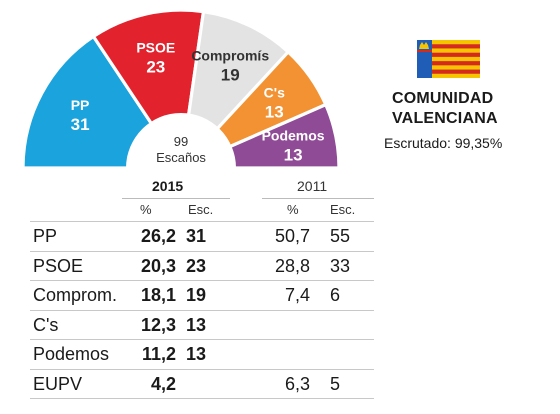 Image resolution: width=560 pixels, height=414 pixels. What do you see at coordinates (293, 136) in the screenshot?
I see `segment-name-label: Podemos` at bounding box center [293, 136].